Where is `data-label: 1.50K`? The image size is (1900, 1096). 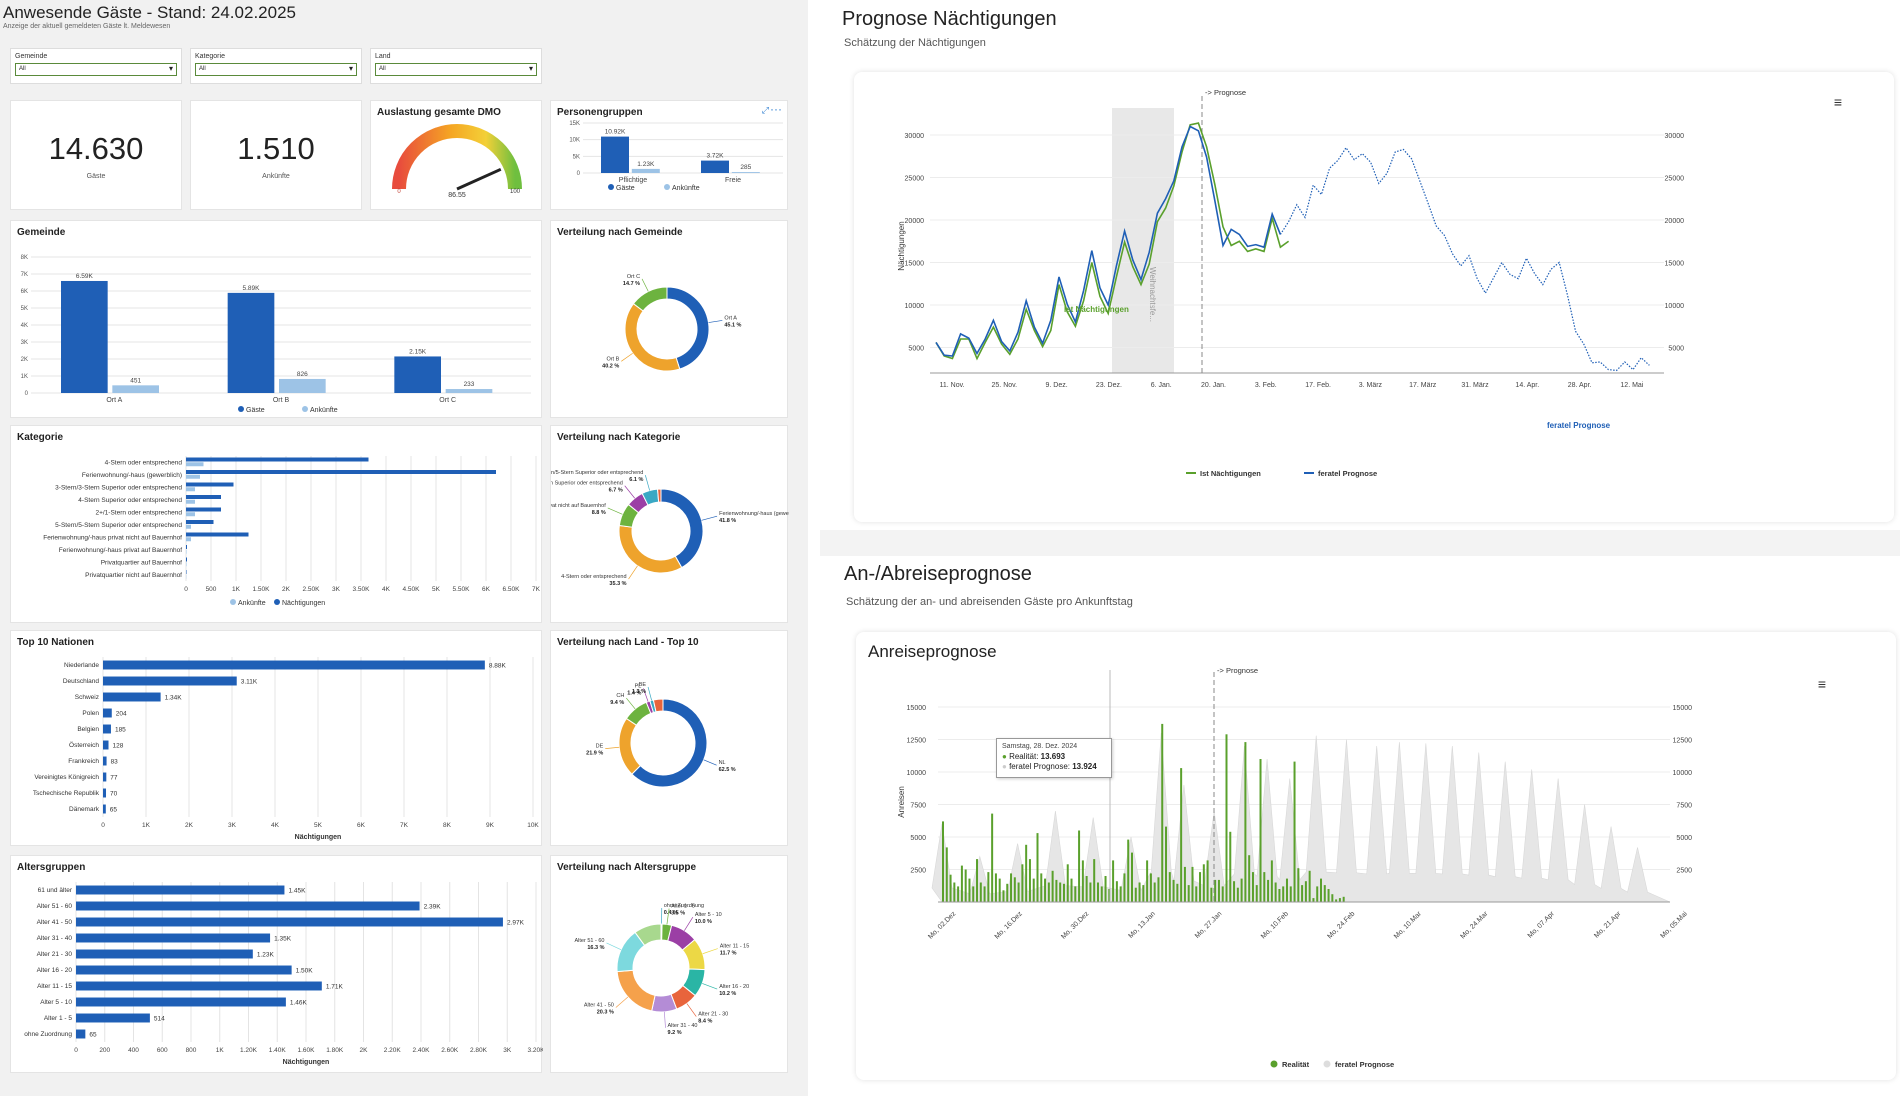 data-label: 1.50K is located at coordinates (305, 971).